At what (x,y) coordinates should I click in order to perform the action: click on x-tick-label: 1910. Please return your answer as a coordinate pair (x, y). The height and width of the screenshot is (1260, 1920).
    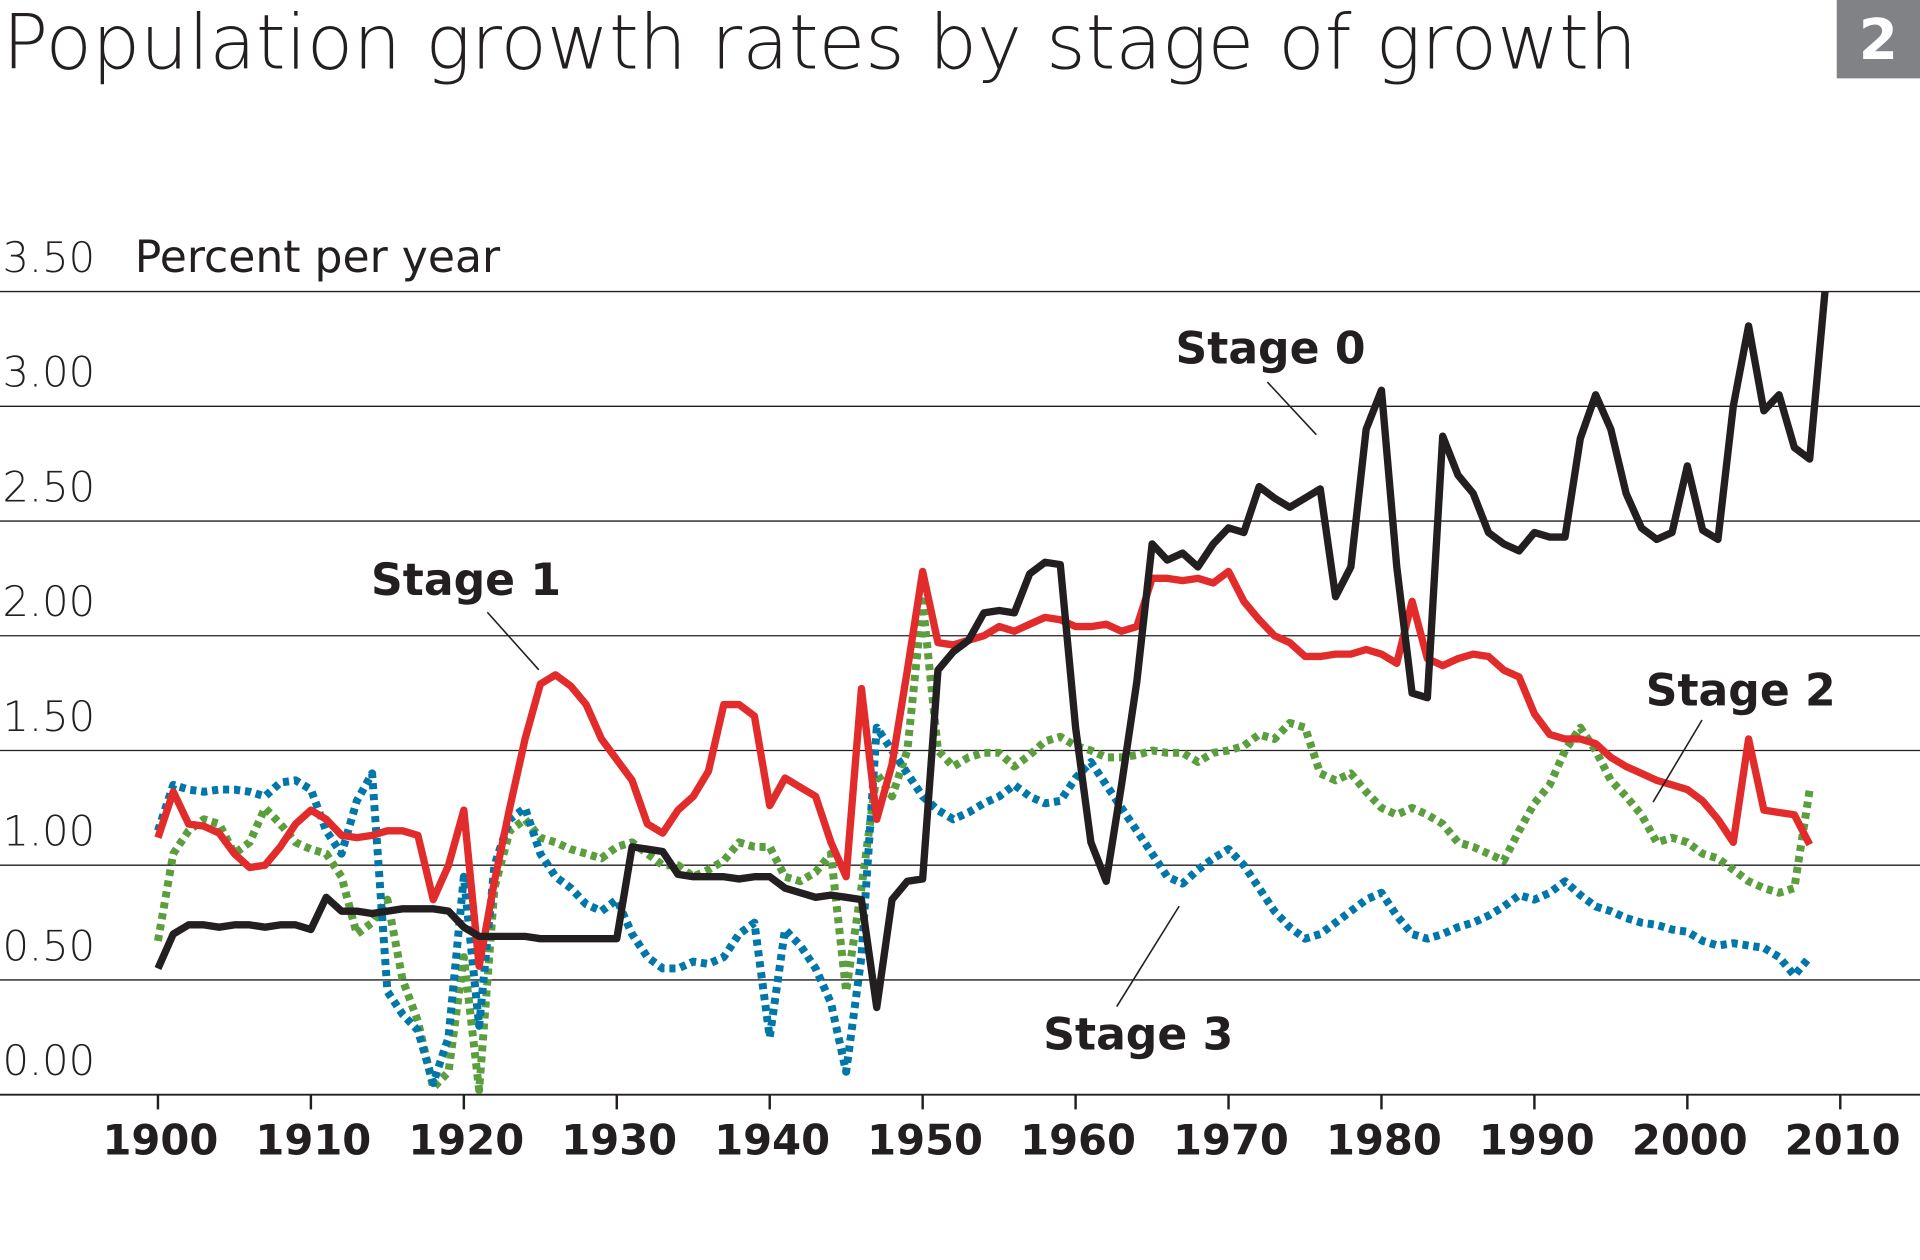
    Looking at the image, I should click on (313, 1140).